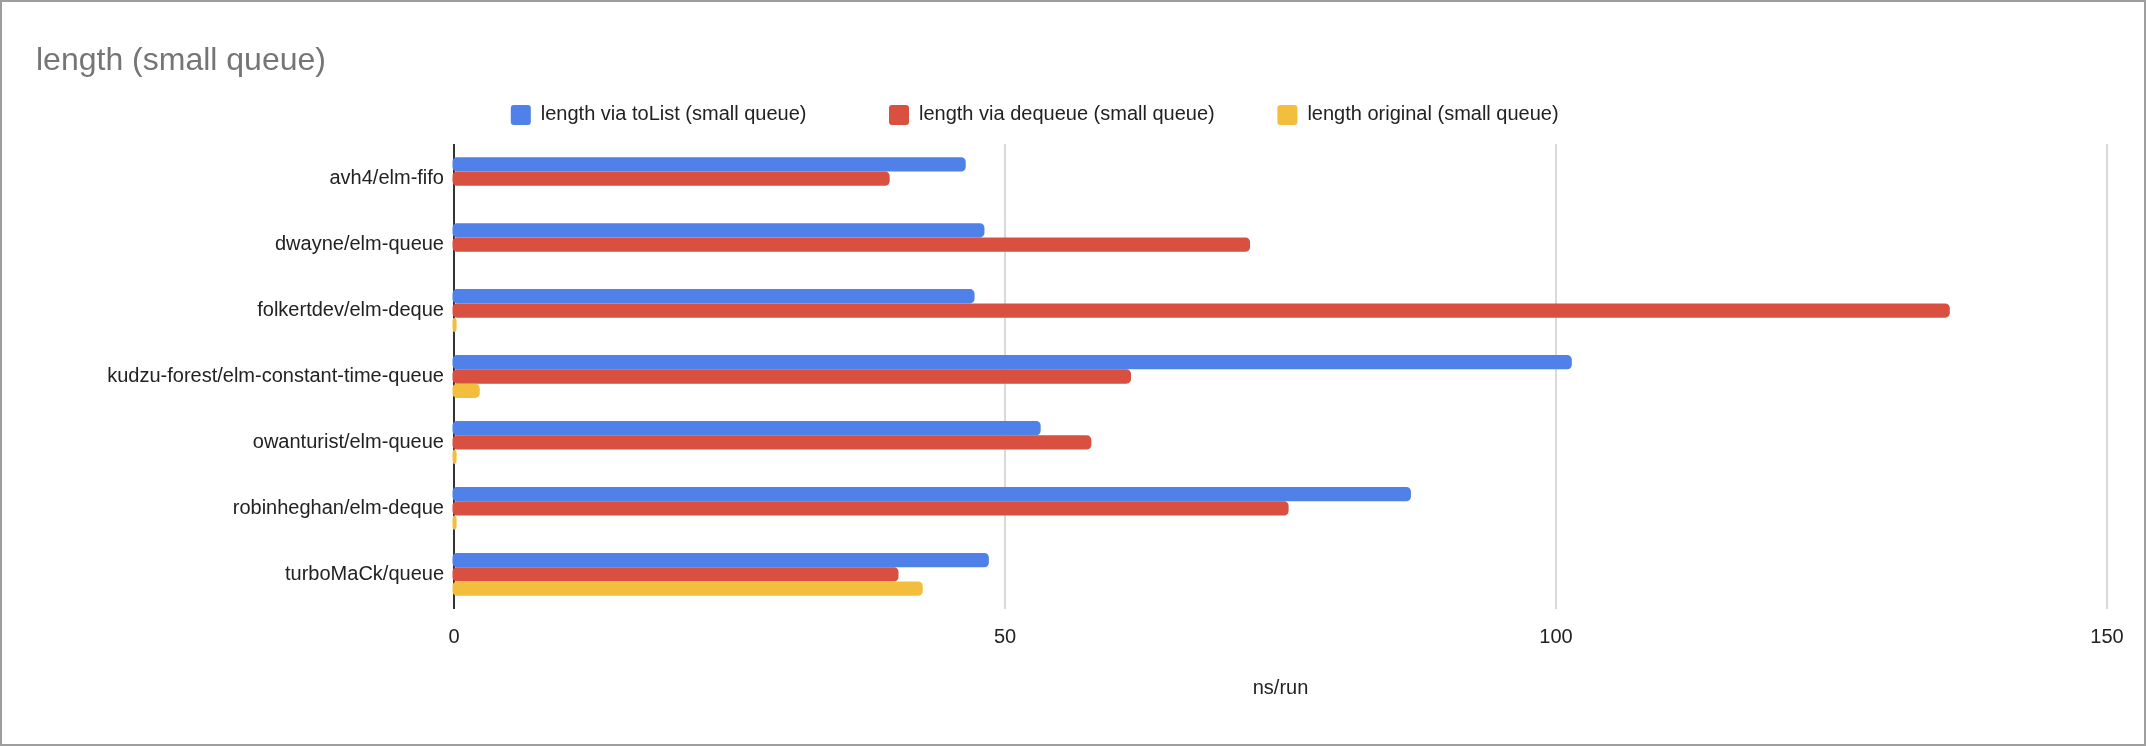 This screenshot has height=746, width=2146. What do you see at coordinates (1433, 113) in the screenshot?
I see `legend-label: length original (small queue)` at bounding box center [1433, 113].